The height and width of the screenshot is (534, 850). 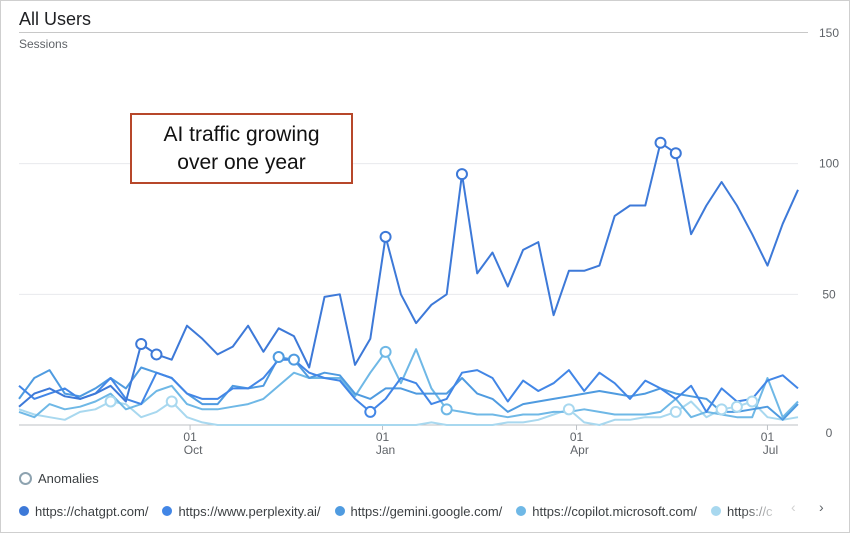 What do you see at coordinates (829, 433) in the screenshot?
I see `y-tick-label: 0` at bounding box center [829, 433].